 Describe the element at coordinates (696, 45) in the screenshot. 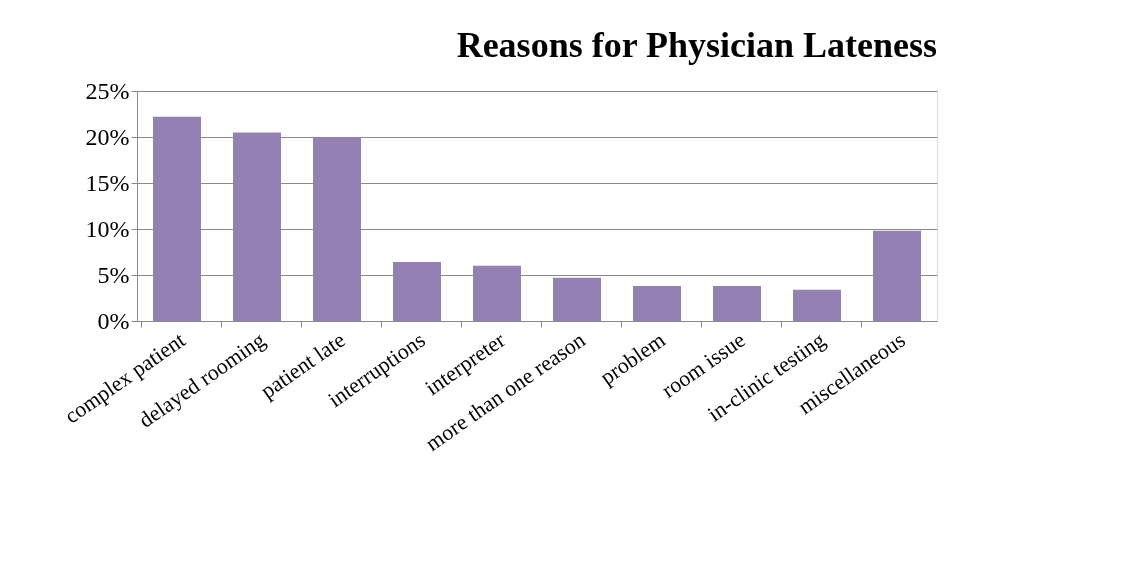

I see `chart-title: Reasons for Physician Lateness` at that location.